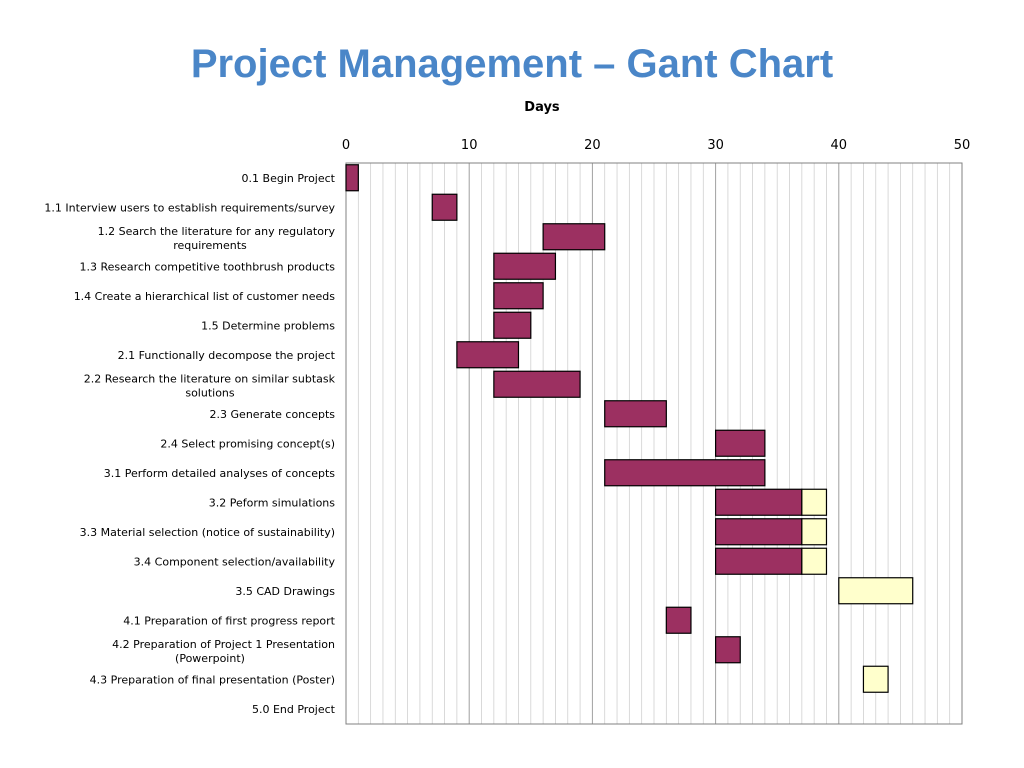 The width and height of the screenshot is (1024, 768). Describe the element at coordinates (272, 502) in the screenshot. I see `task-label: 3.2 Peform simulations` at that location.